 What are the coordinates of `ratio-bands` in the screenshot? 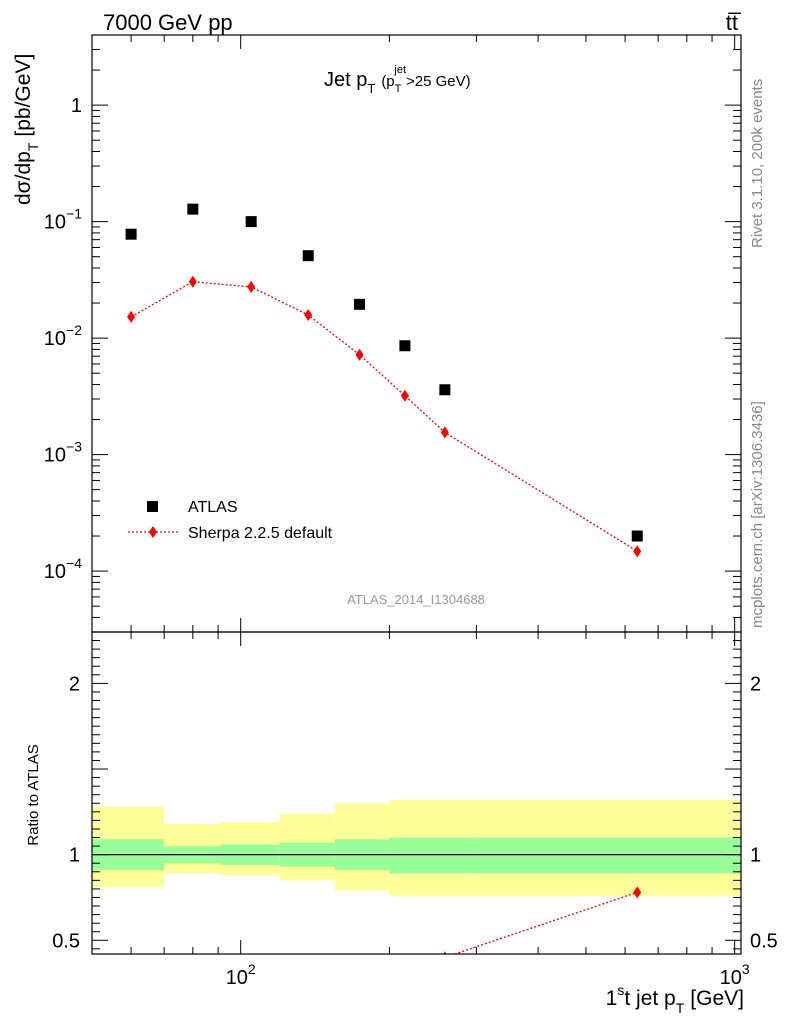 It's located at (416, 847).